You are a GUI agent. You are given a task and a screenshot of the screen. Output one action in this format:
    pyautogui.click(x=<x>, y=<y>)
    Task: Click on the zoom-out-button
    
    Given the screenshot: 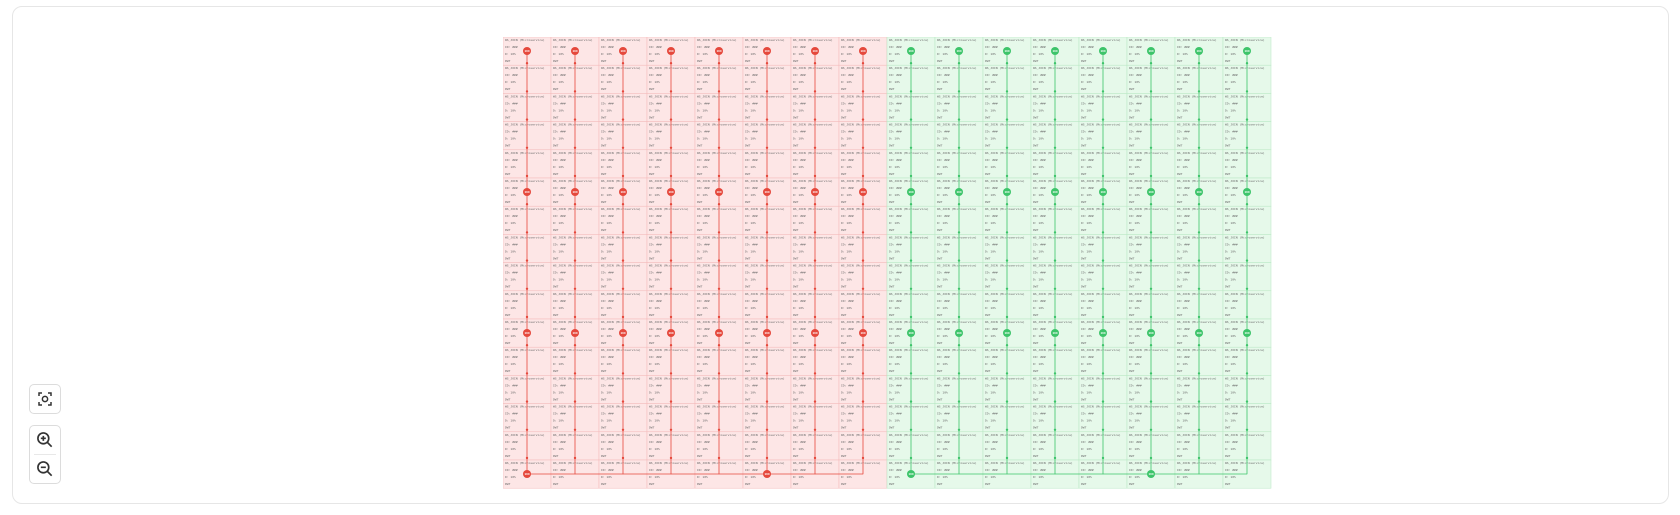 What is the action you would take?
    pyautogui.click(x=45, y=469)
    